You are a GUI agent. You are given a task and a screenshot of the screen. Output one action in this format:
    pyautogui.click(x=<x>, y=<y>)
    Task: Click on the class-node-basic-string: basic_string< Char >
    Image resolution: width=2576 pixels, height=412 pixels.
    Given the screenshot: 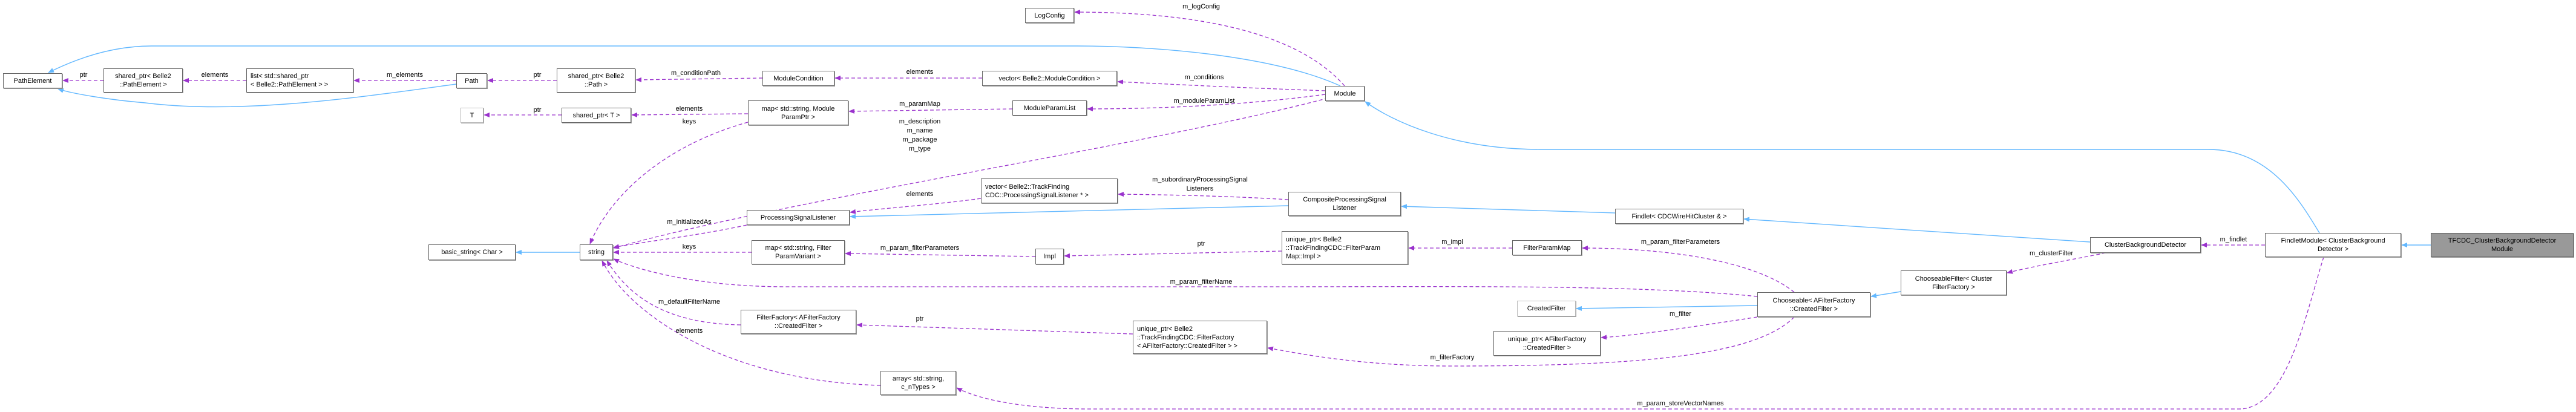 What is the action you would take?
    pyautogui.click(x=472, y=252)
    